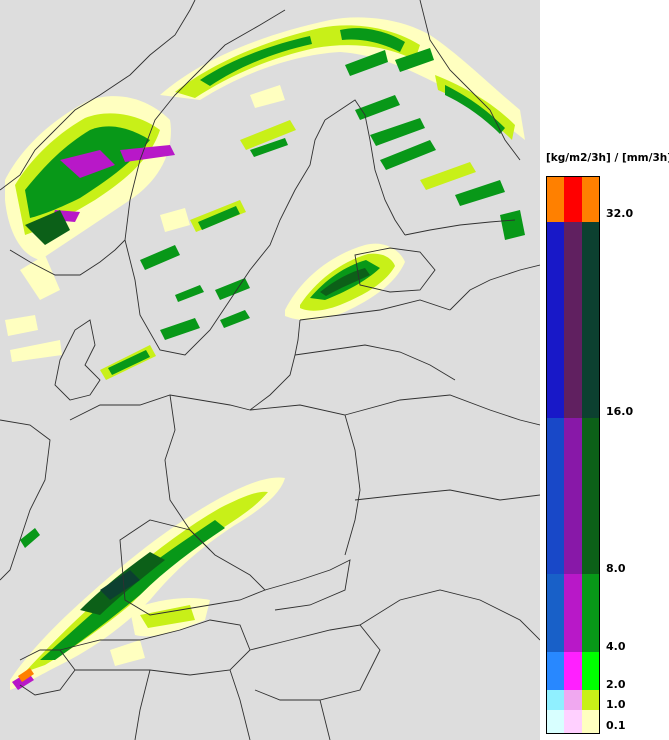  What do you see at coordinates (616, 646) in the screenshot?
I see `legend-tick-label: 4.0` at bounding box center [616, 646].